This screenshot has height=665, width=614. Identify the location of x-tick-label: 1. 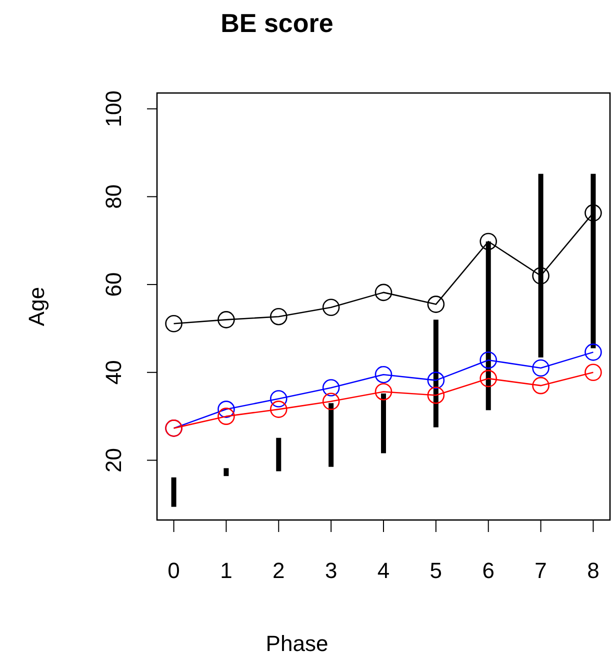
(226, 570).